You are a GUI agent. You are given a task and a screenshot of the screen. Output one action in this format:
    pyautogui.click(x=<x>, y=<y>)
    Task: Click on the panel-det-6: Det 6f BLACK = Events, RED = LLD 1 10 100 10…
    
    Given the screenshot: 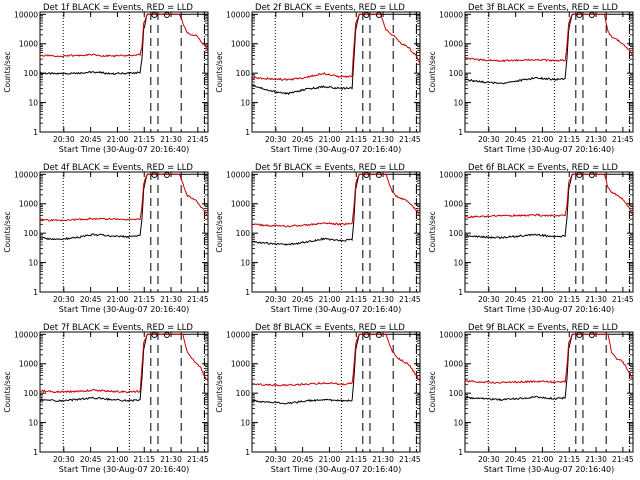 What is the action you would take?
    pyautogui.click(x=531, y=238)
    